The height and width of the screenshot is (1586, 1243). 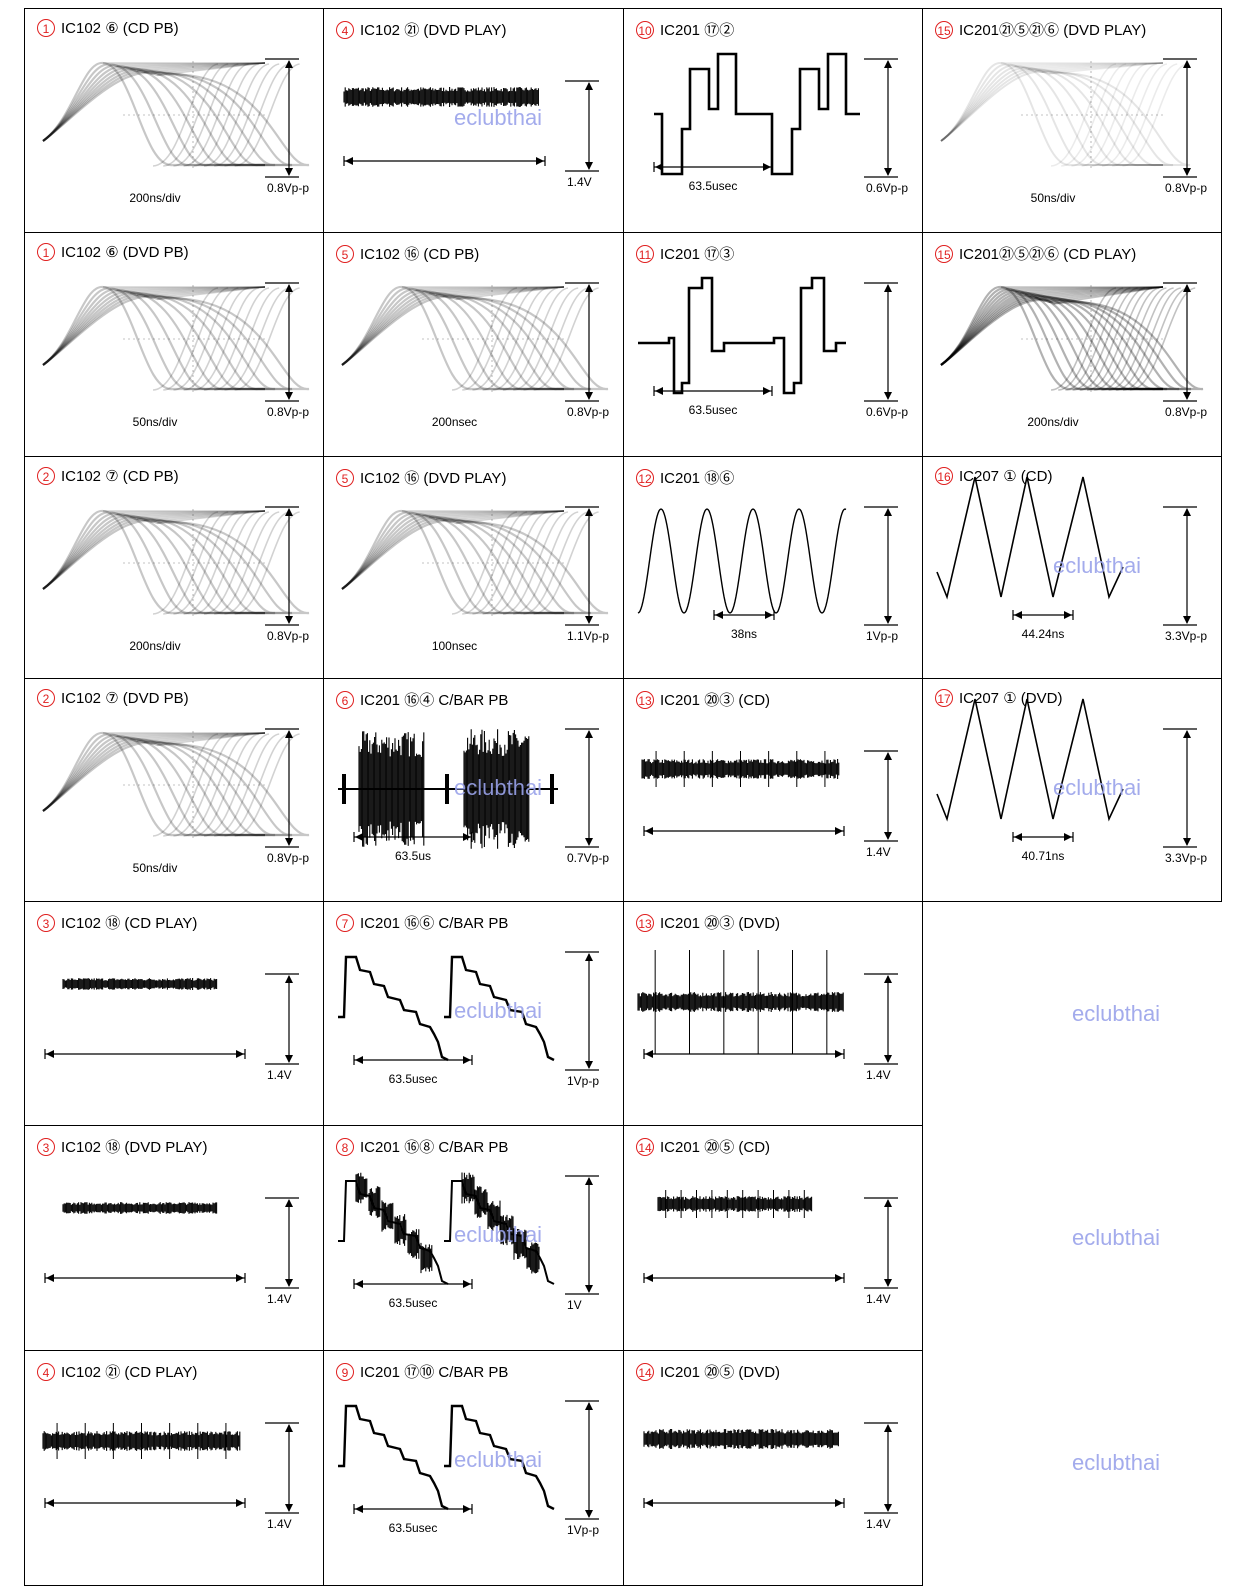 I want to click on waveform-panel: 2 IC102 ⑦ (DVD PB) 0.8Vp-p 50ns/div, so click(x=174, y=790).